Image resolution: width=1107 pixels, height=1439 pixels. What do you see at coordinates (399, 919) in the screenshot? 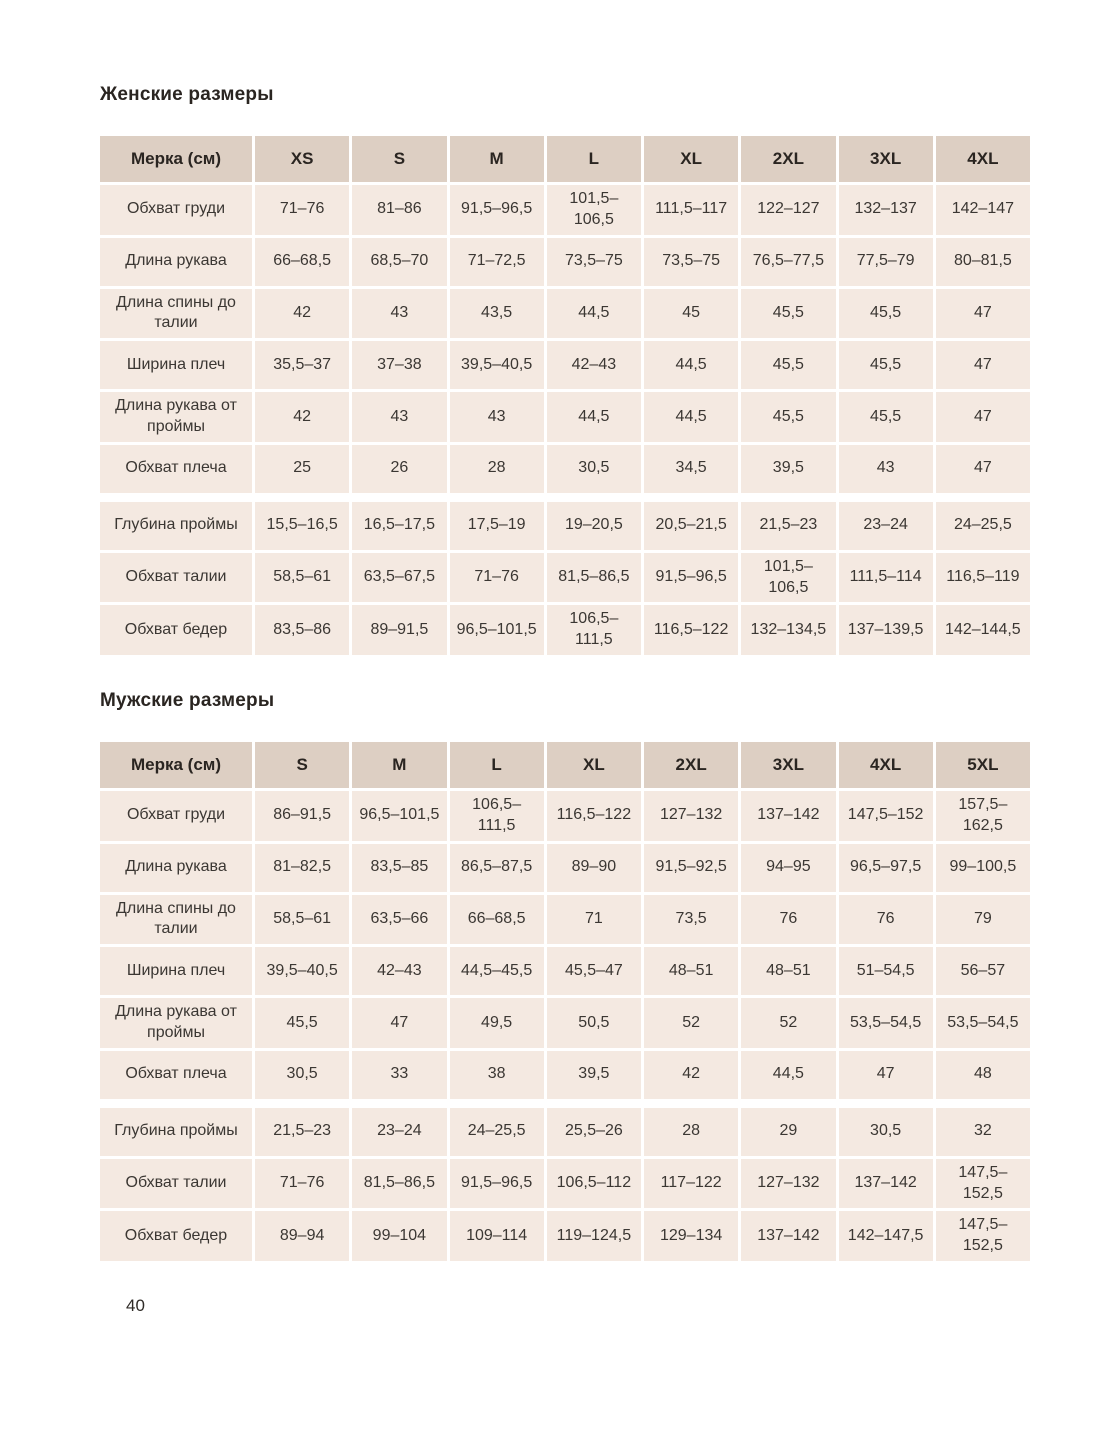
I see `table-cell: 63,5–66` at bounding box center [399, 919].